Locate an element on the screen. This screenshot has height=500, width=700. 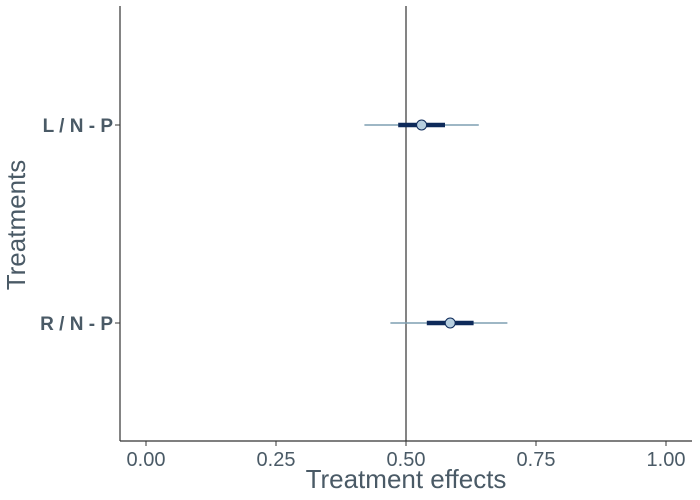
x-tick-label: 0.00 is located at coordinates (146, 460).